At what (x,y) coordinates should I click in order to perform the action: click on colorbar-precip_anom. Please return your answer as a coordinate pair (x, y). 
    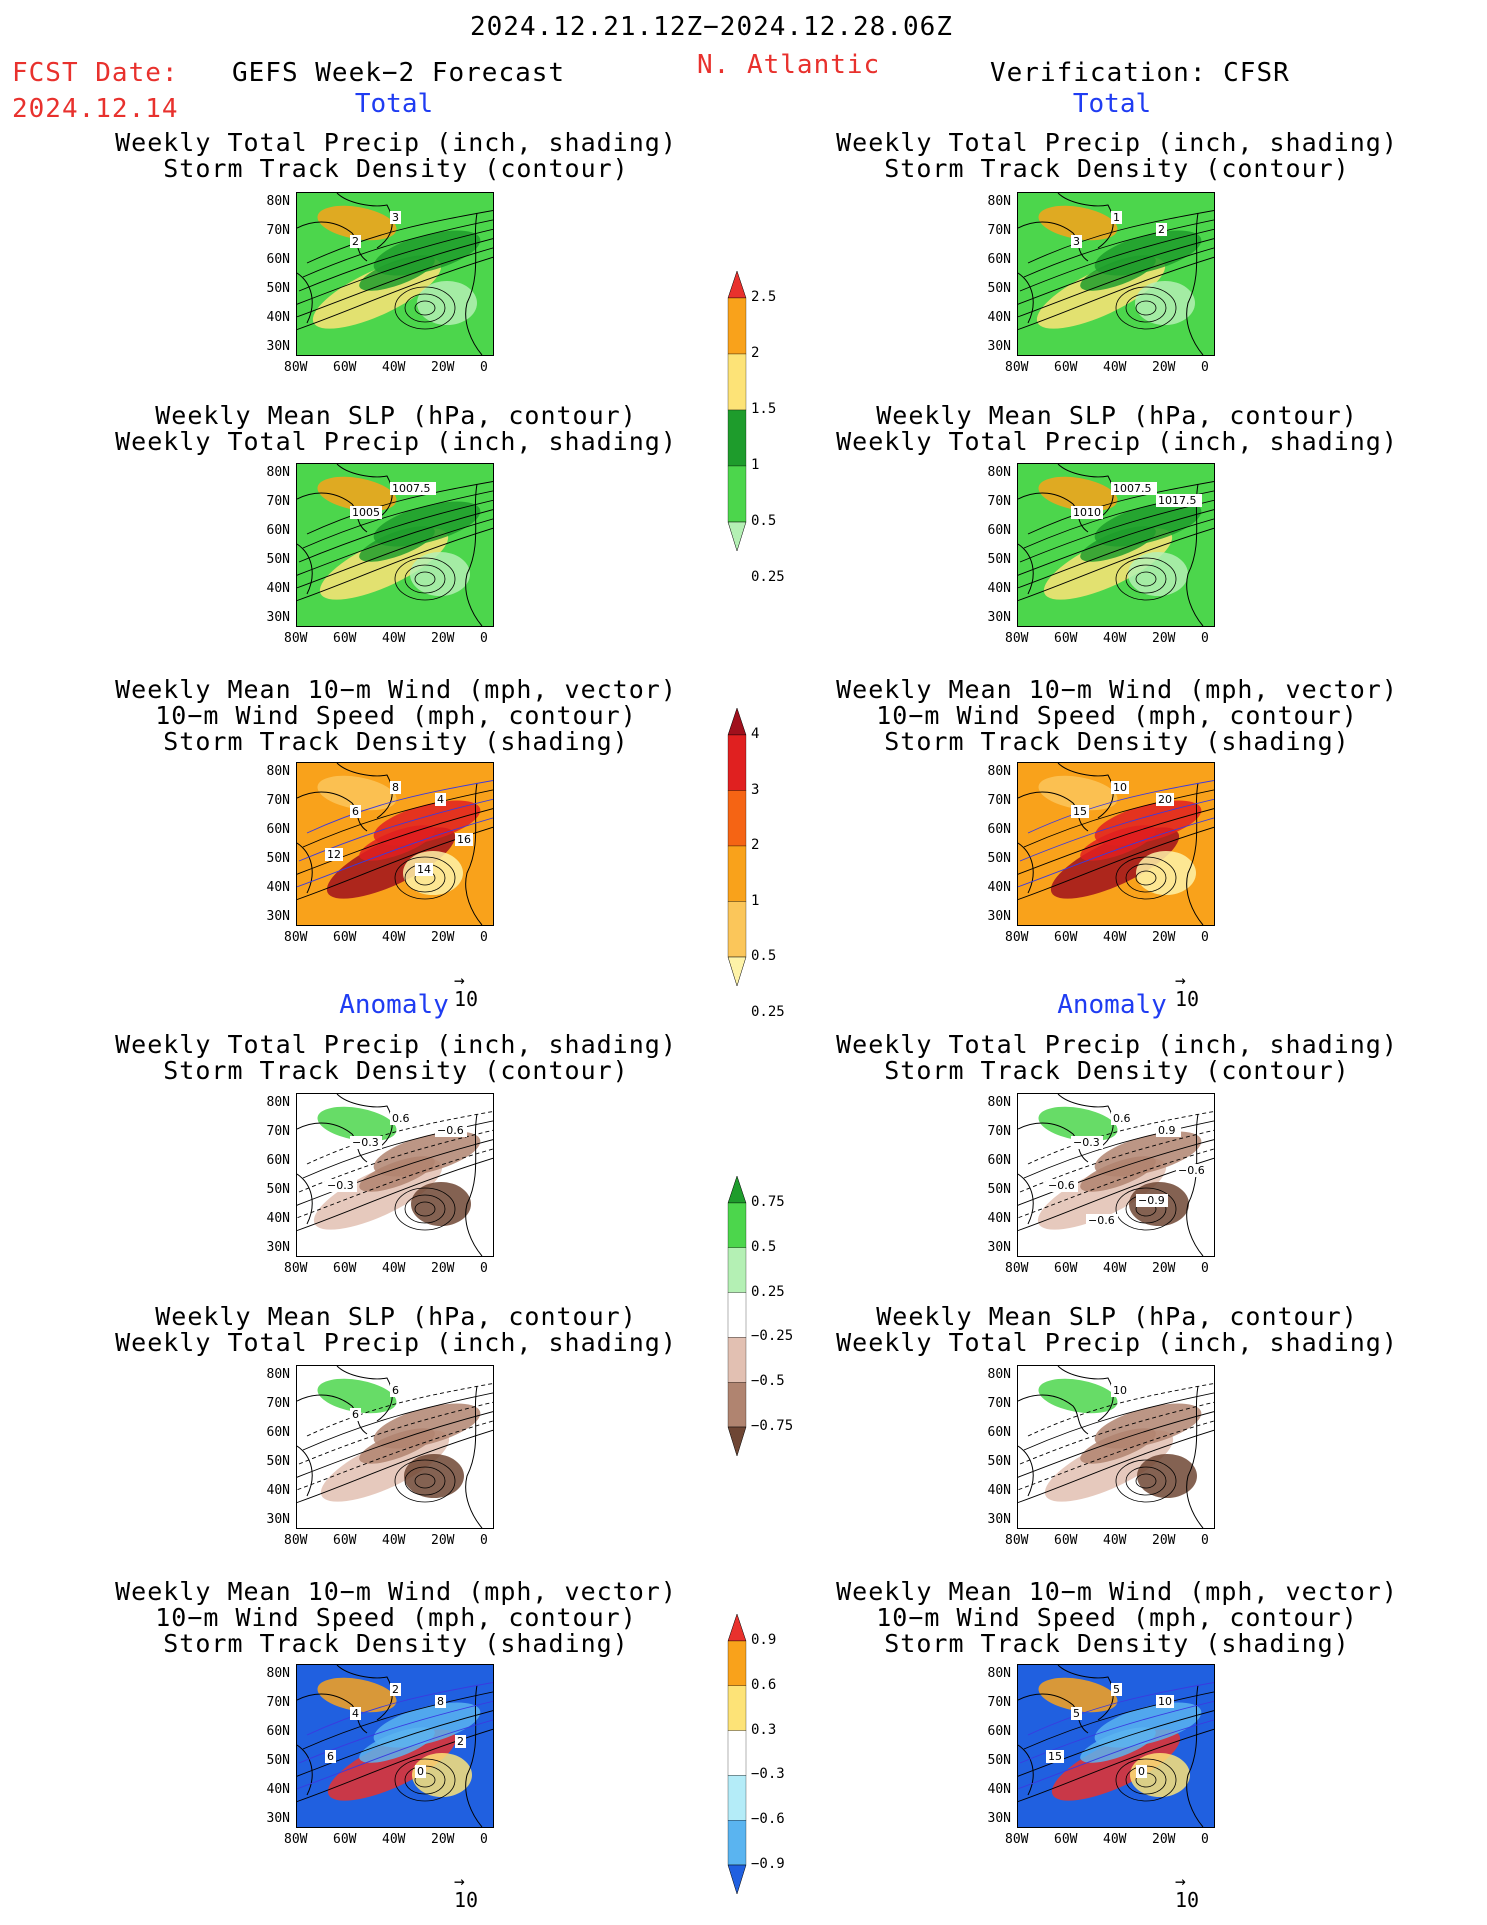
    Looking at the image, I should click on (737, 1318).